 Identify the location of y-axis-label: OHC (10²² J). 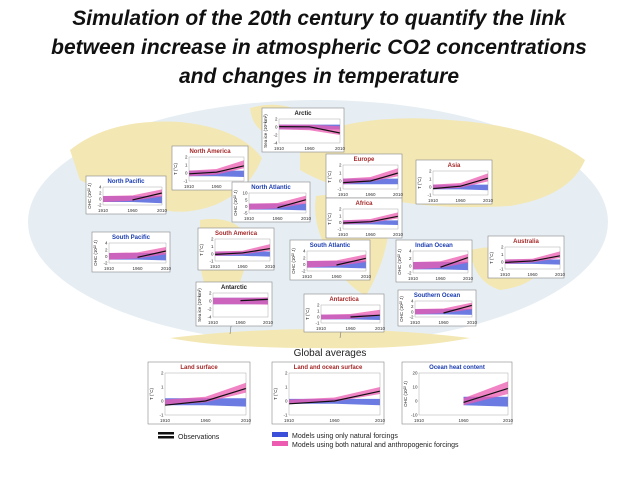
(293, 261).